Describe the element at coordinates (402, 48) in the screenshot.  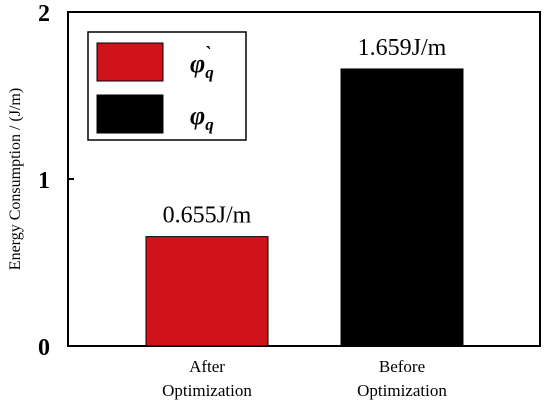
I see `data-label-before: 1.659J/m` at that location.